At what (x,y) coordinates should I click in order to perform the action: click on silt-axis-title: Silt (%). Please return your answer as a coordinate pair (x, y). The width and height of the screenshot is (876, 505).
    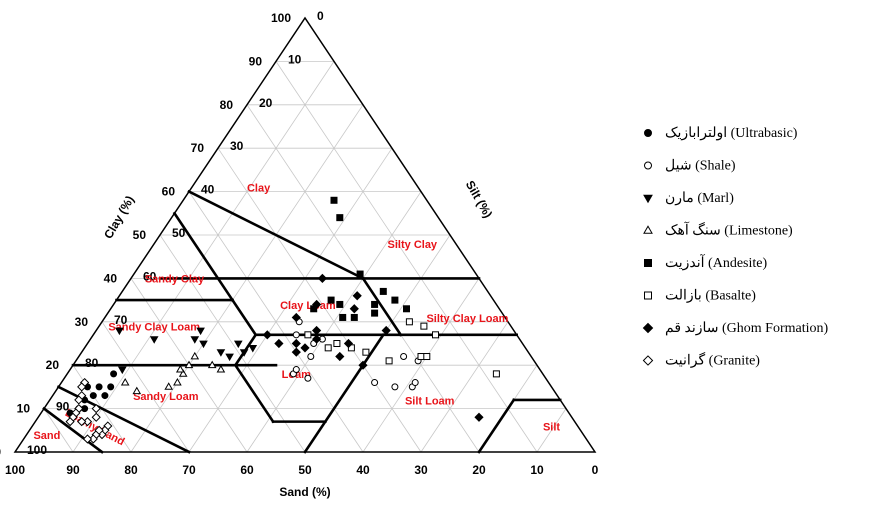
    Looking at the image, I should click on (479, 199).